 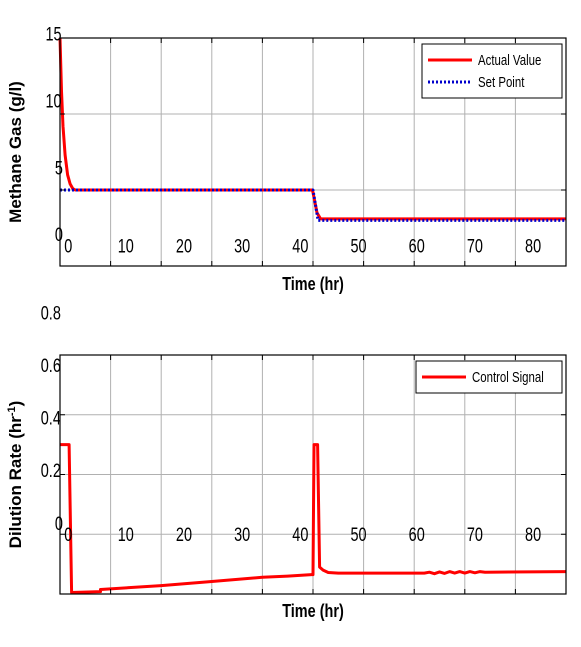 I want to click on y-tick-label: 0.4, so click(x=51, y=418).